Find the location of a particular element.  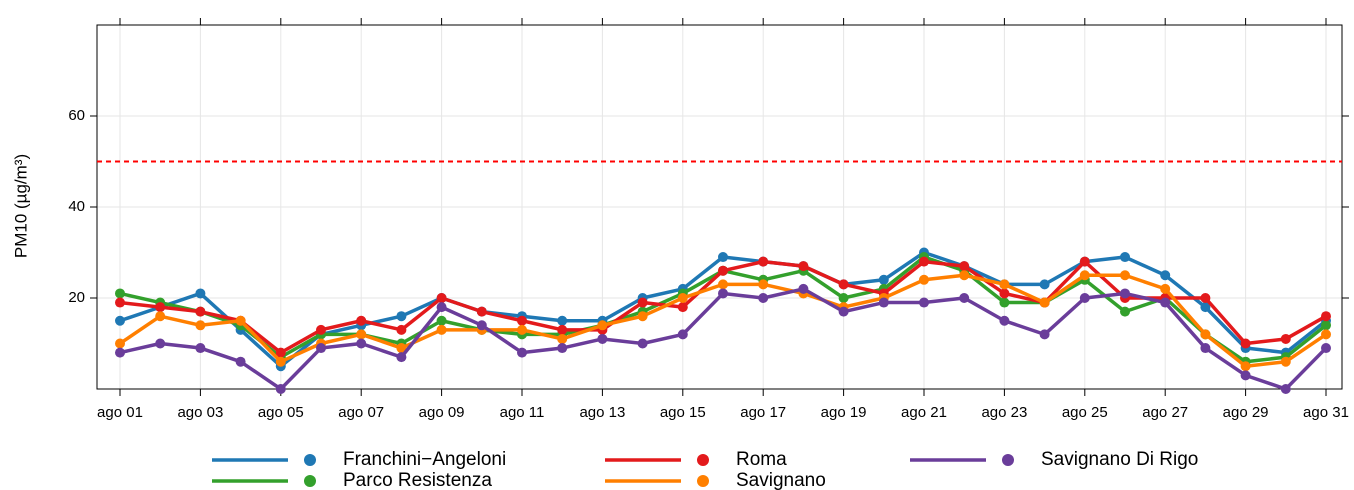

legend-label: Parco Resistenza is located at coordinates (417, 480).